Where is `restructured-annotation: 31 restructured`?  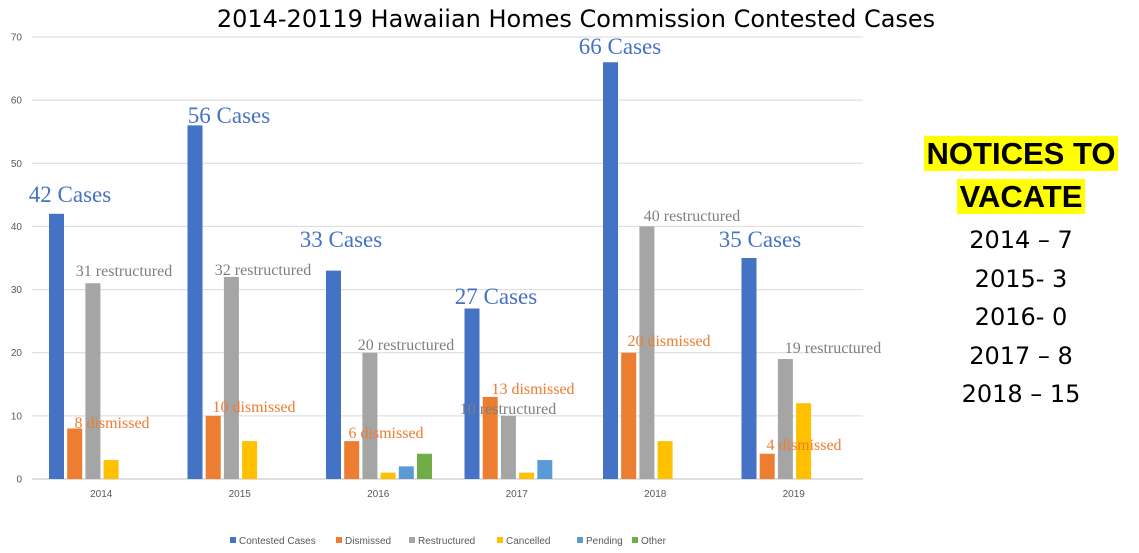
restructured-annotation: 31 restructured is located at coordinates (124, 271).